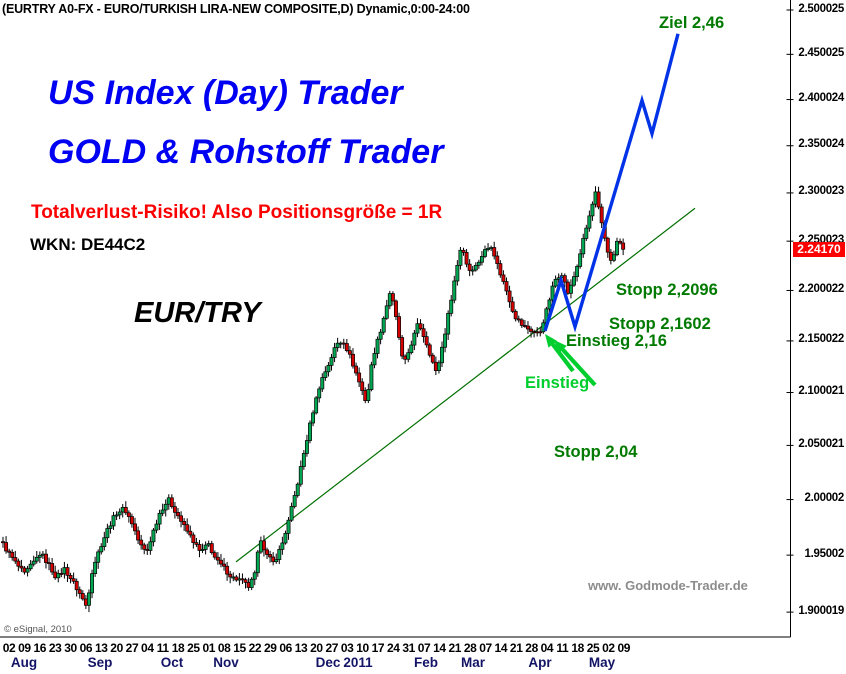  Describe the element at coordinates (821, 8) in the screenshot. I see `y-axis-label: 2.500025` at that location.